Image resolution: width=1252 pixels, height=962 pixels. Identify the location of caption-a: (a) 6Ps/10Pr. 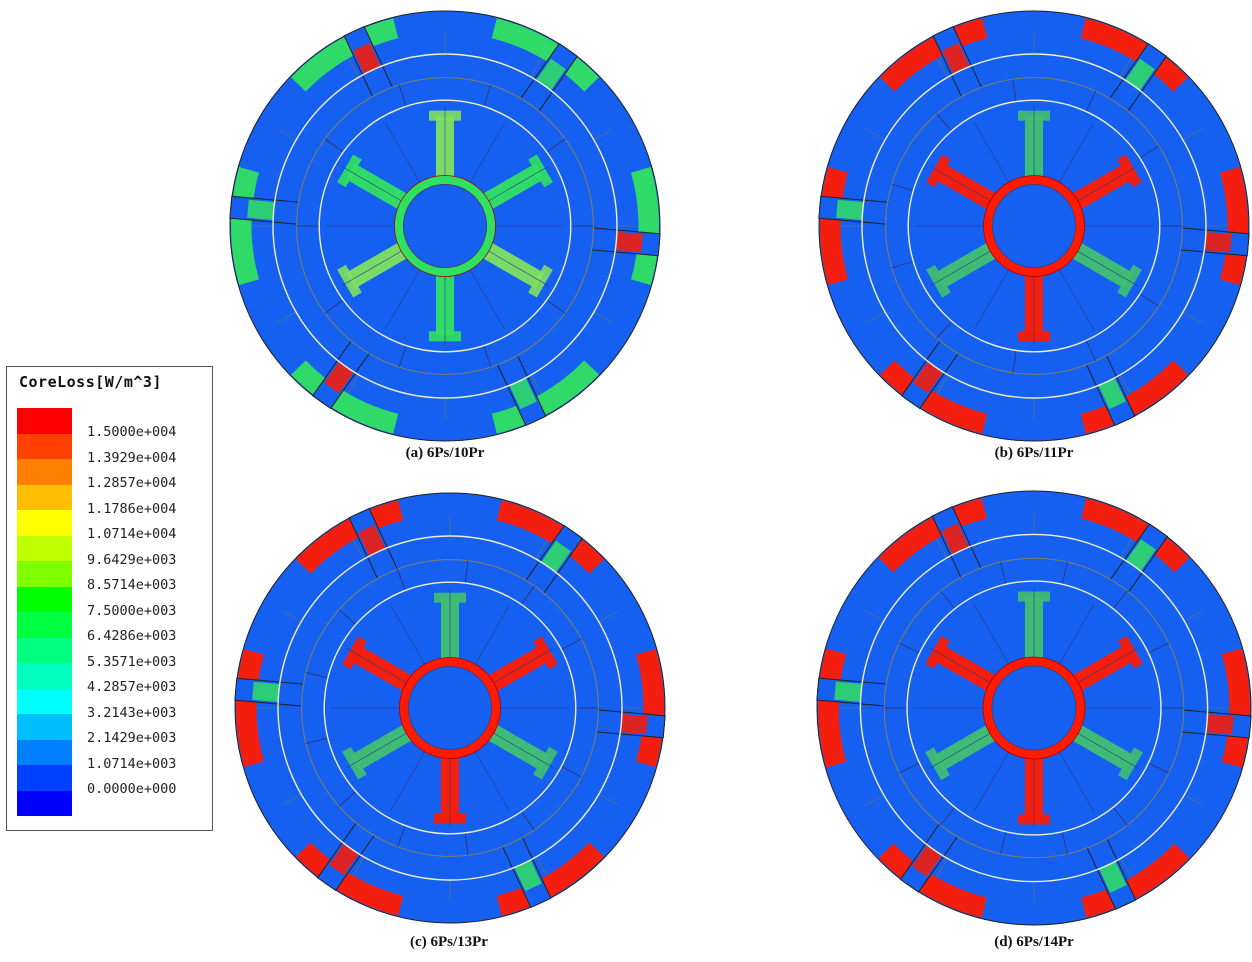
(445, 453).